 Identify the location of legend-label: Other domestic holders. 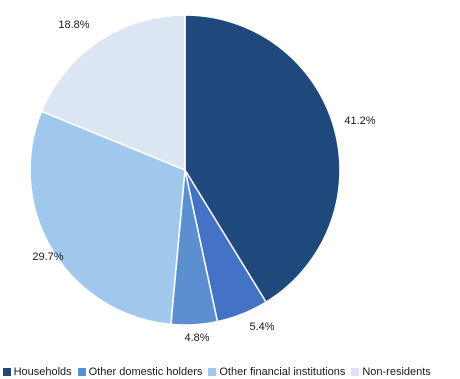
(145, 372).